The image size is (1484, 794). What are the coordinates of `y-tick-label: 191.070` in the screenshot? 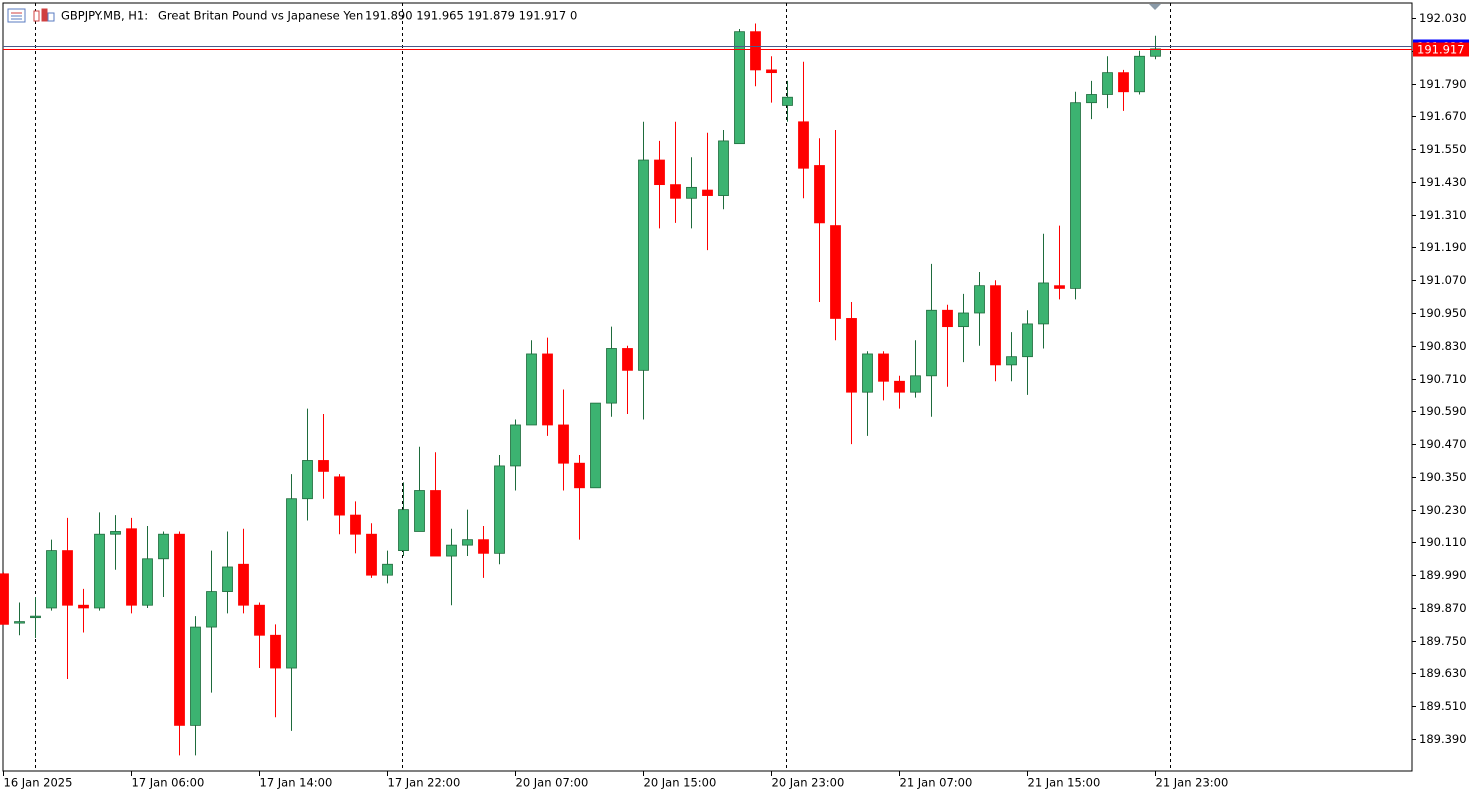 It's located at (1443, 280).